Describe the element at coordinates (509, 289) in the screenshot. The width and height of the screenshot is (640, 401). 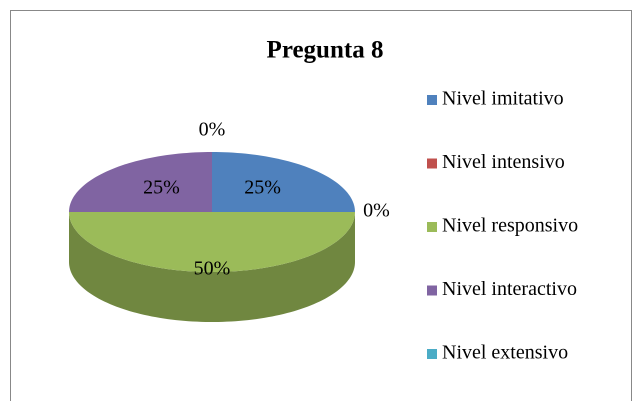
I see `legend-label: Nivel interactivo` at that location.